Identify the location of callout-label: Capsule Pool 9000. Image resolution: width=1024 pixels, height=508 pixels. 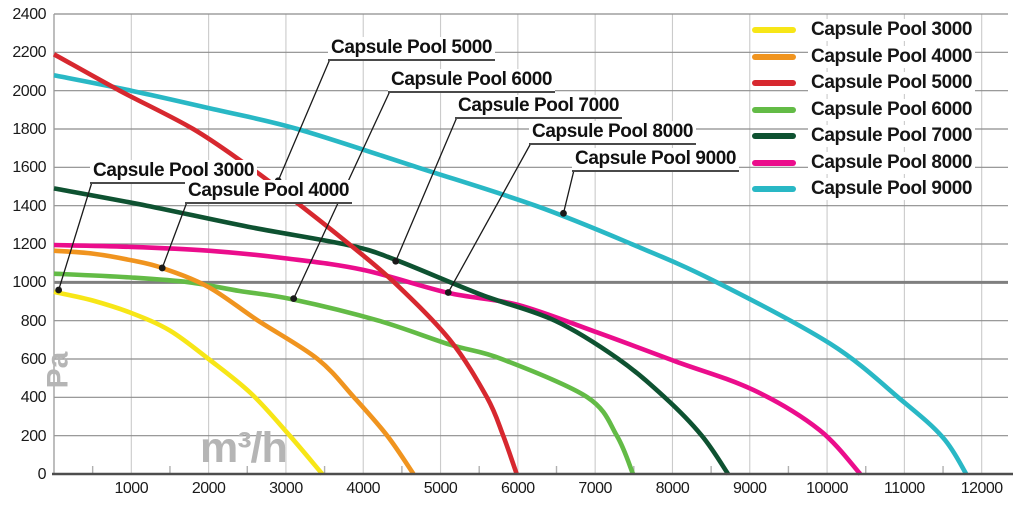
(656, 160).